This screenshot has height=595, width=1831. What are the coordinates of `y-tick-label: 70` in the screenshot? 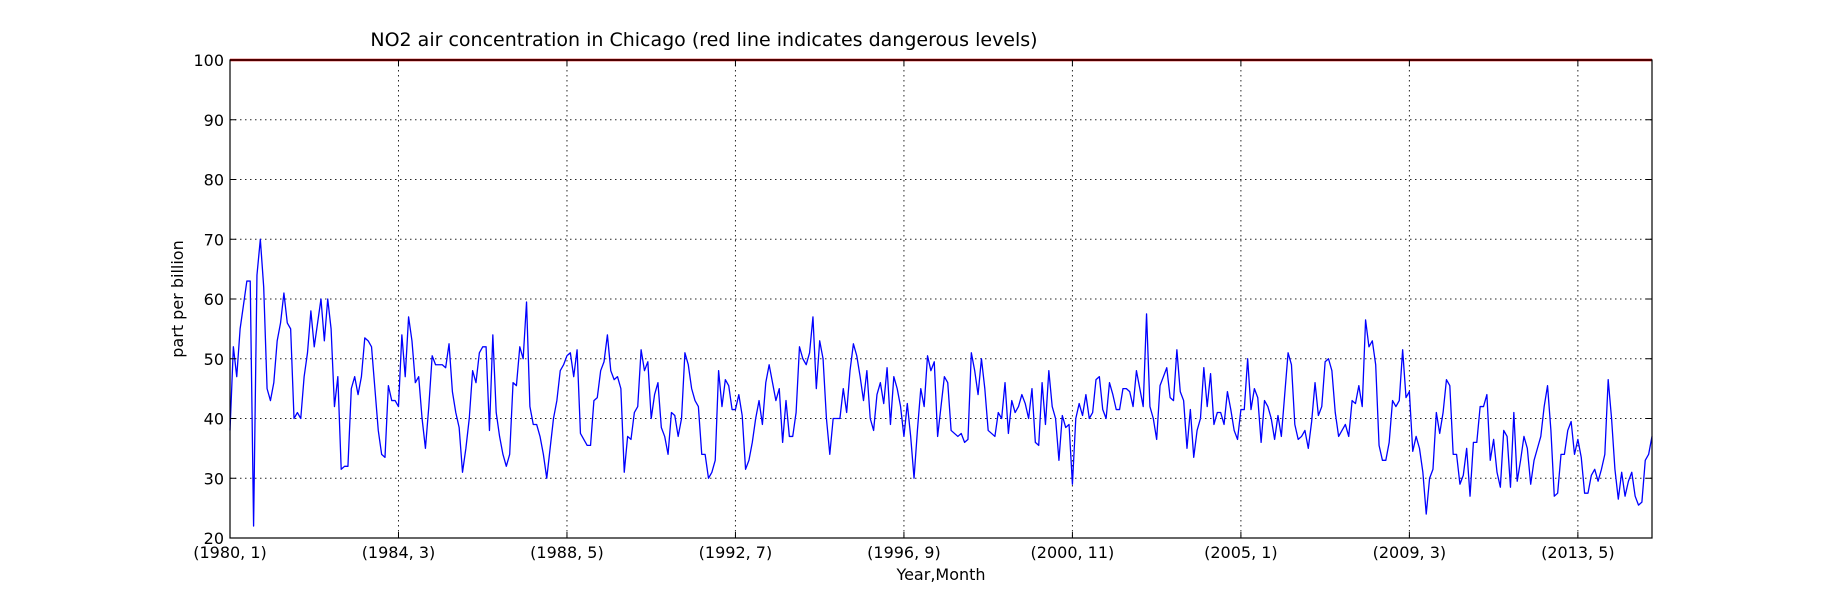 It's located at (214, 239).